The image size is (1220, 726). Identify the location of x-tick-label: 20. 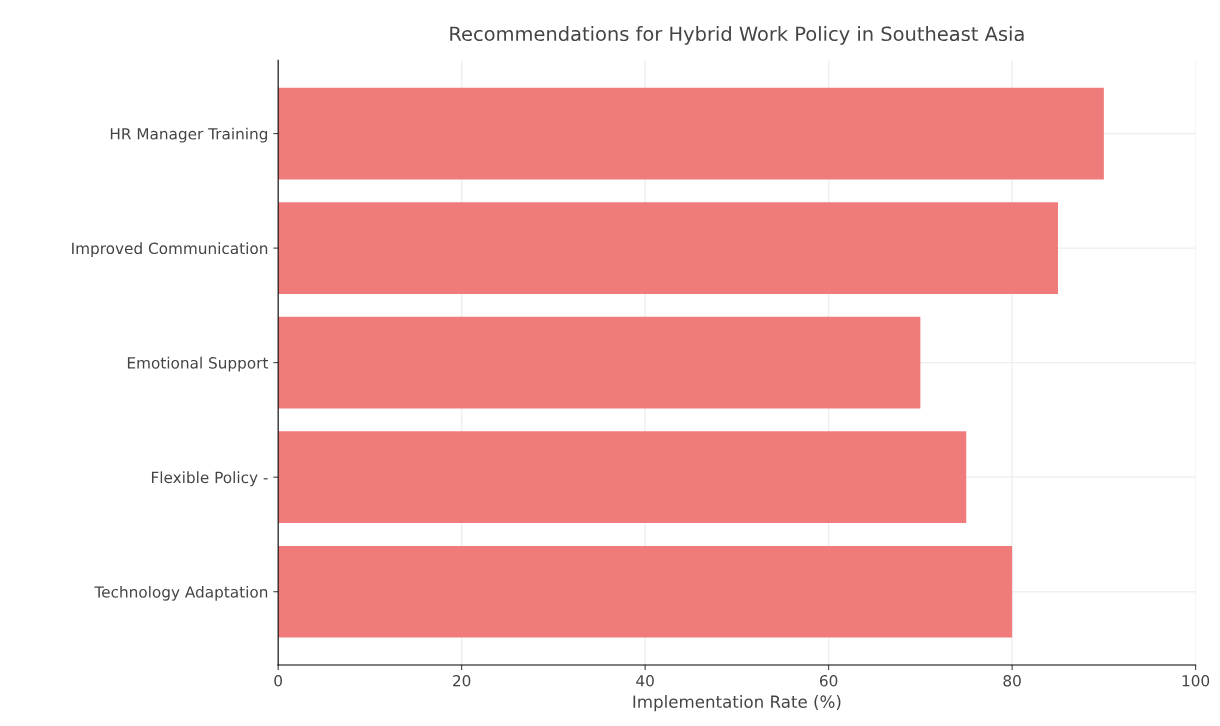
(462, 681).